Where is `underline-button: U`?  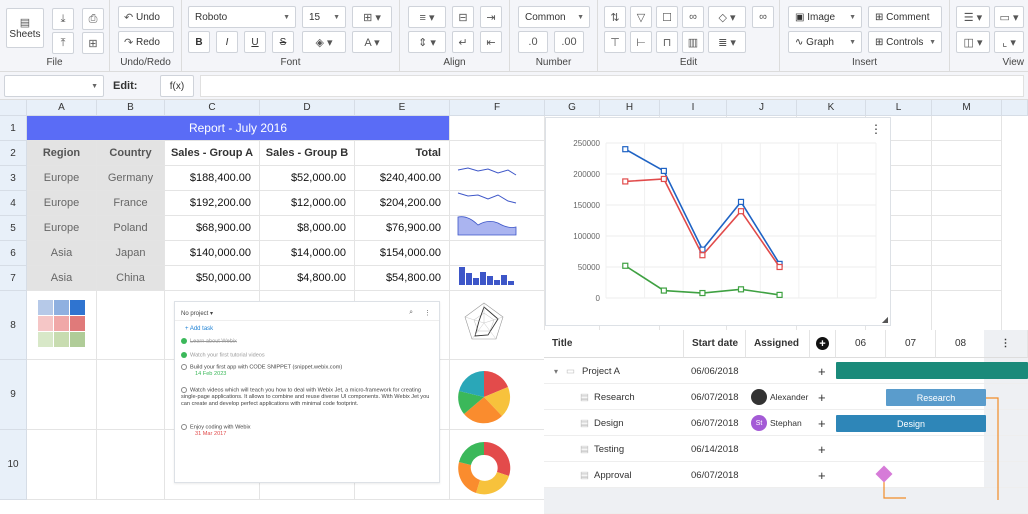 underline-button: U is located at coordinates (255, 42).